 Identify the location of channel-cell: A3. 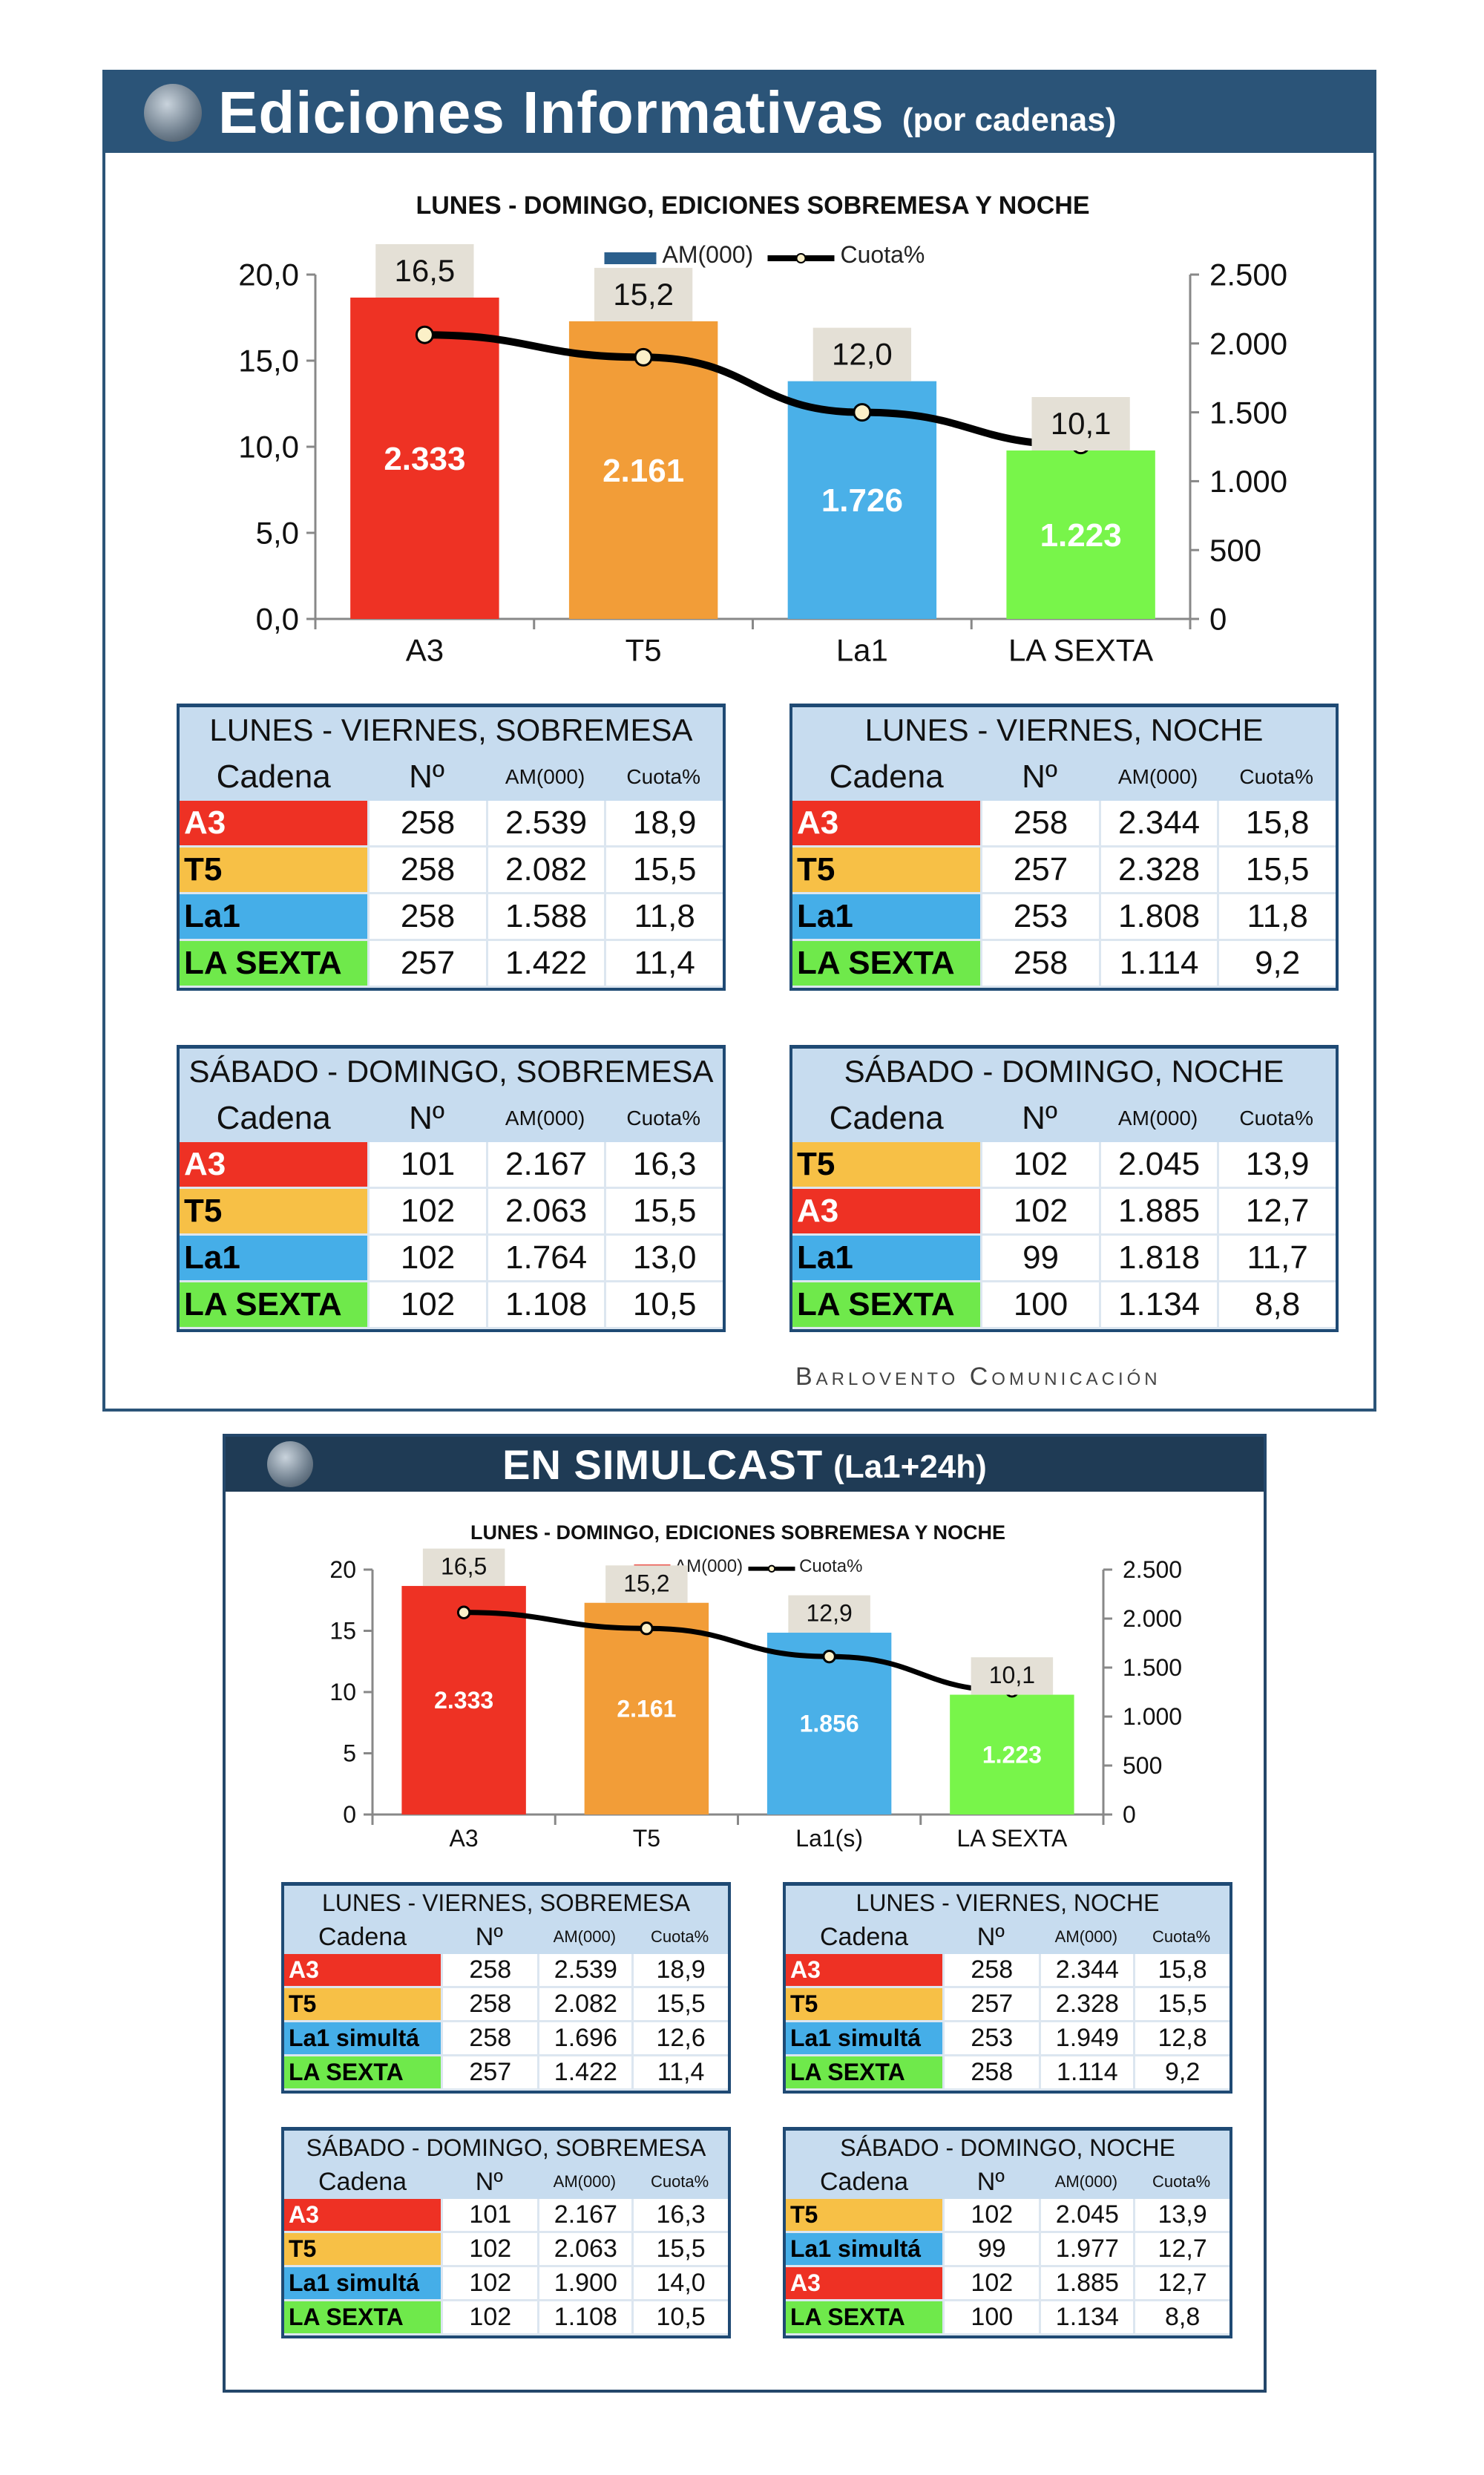
(362, 2216).